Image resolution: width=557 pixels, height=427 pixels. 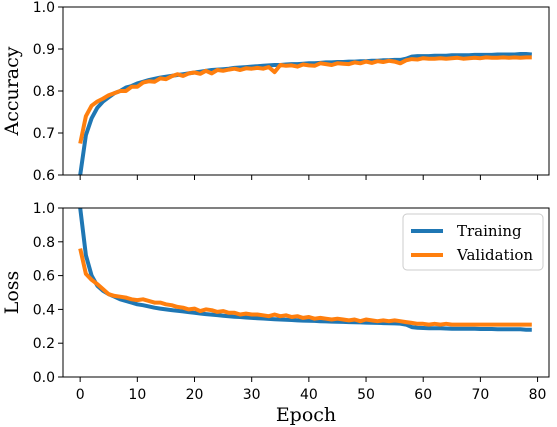 What do you see at coordinates (137, 395) in the screenshot?
I see `x-tick-label: 10` at bounding box center [137, 395].